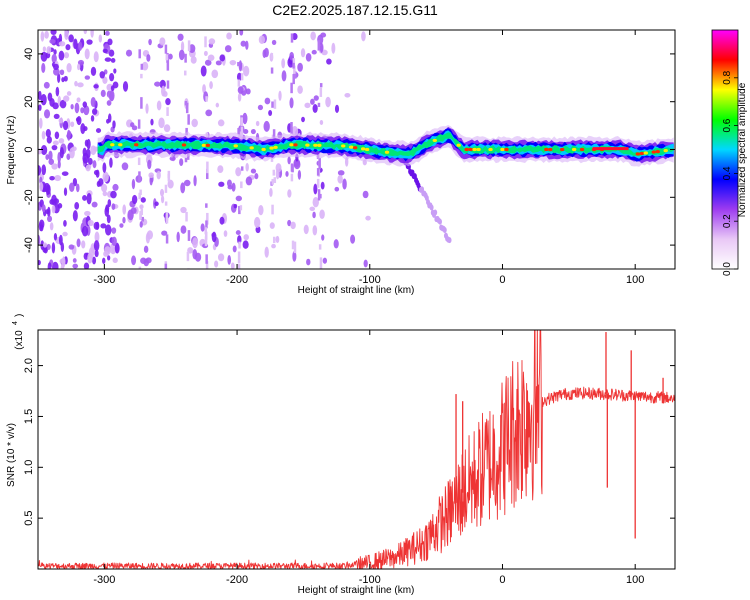 This screenshot has height=600, width=750. What do you see at coordinates (635, 280) in the screenshot?
I see `spectrogram-xtick-label: 100` at bounding box center [635, 280].